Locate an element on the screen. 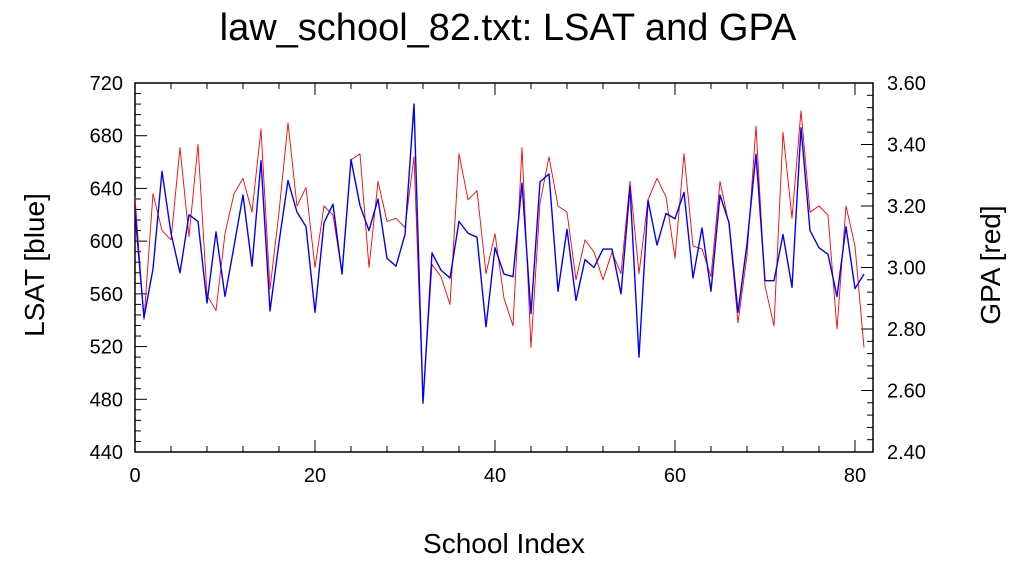 This screenshot has width=1016, height=563. left-y-tick-label: 640 is located at coordinates (106, 189).